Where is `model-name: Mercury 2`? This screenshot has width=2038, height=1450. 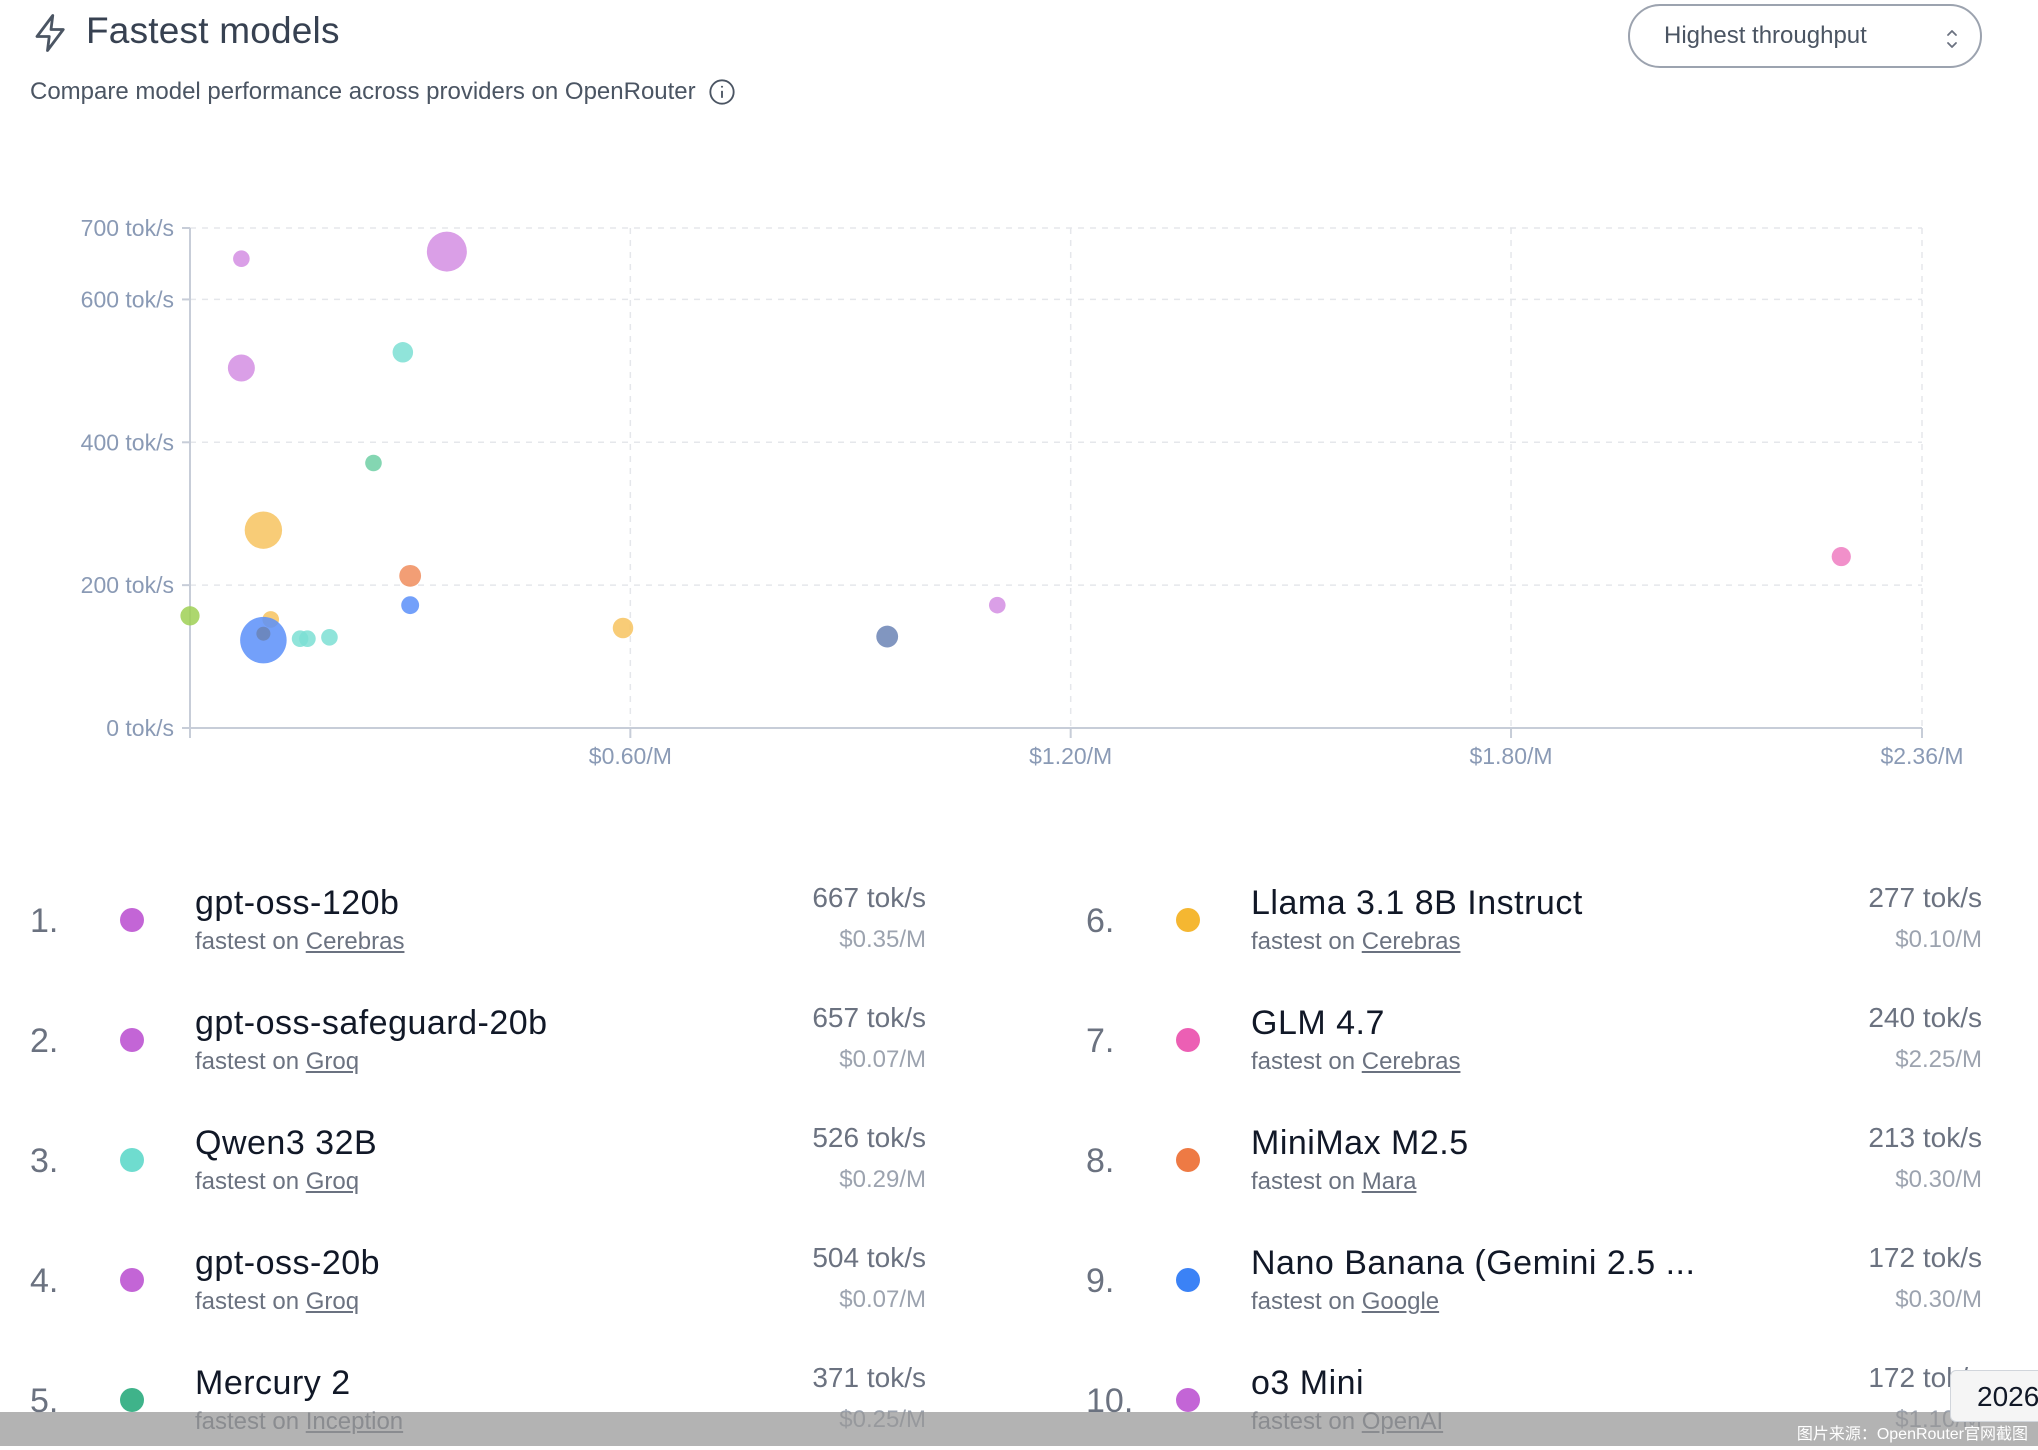 model-name: Mercury 2 is located at coordinates (273, 1383).